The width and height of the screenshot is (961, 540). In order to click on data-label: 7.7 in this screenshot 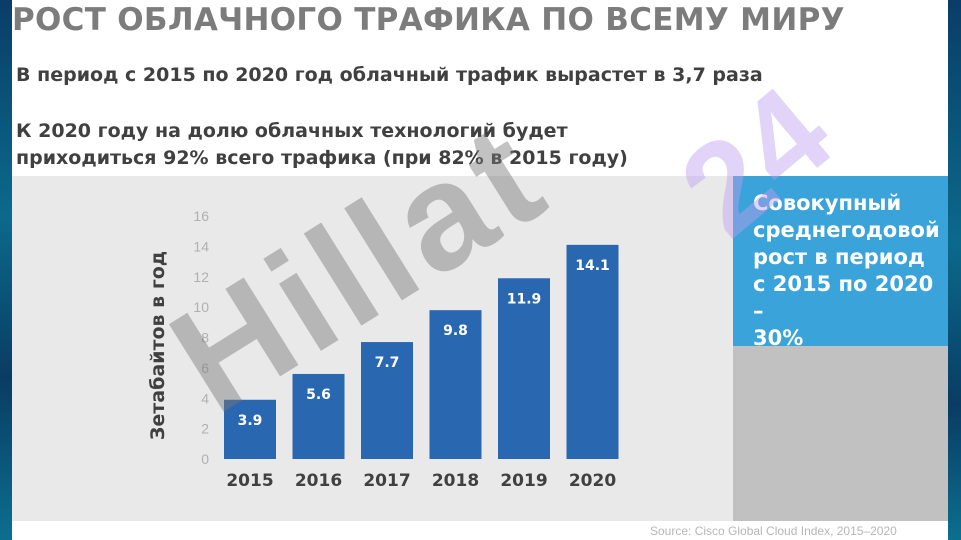, I will do `click(387, 363)`.